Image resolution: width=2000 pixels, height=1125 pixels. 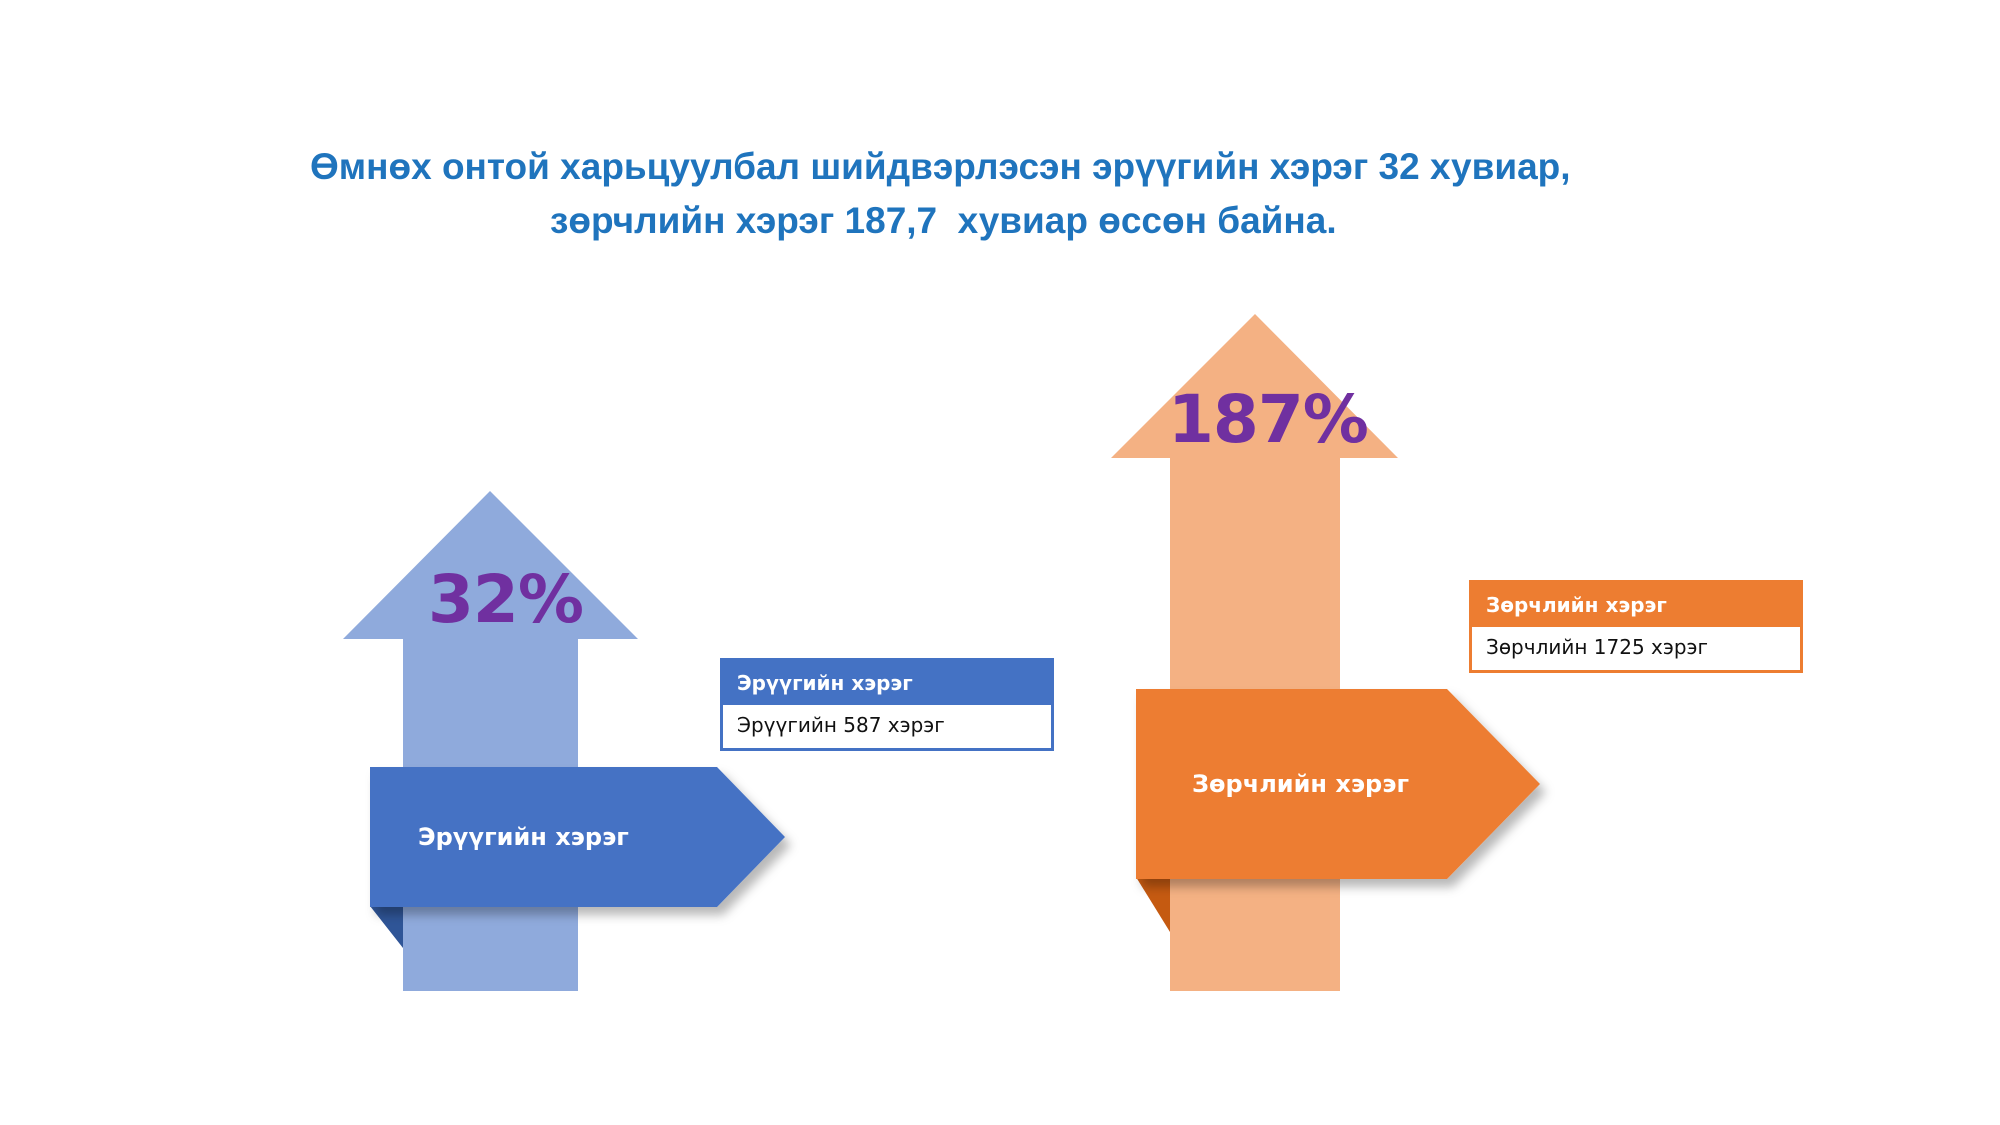 I want to click on criminal-info-box-text: Эрүүгийн 587 хэрэг, so click(x=841, y=725).